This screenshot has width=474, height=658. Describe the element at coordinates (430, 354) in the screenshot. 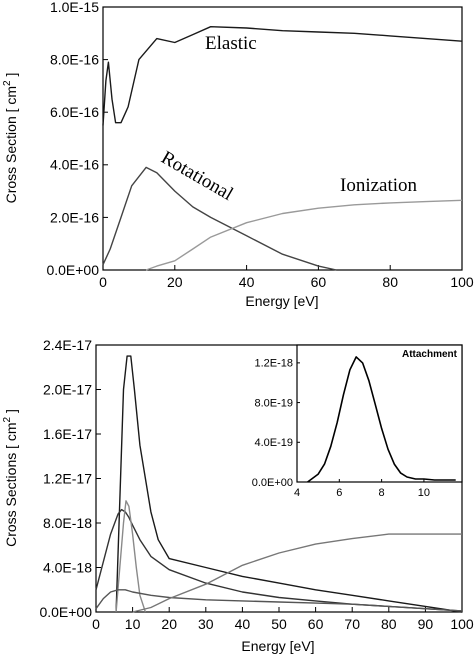

I see `inset-title: Attachment` at that location.